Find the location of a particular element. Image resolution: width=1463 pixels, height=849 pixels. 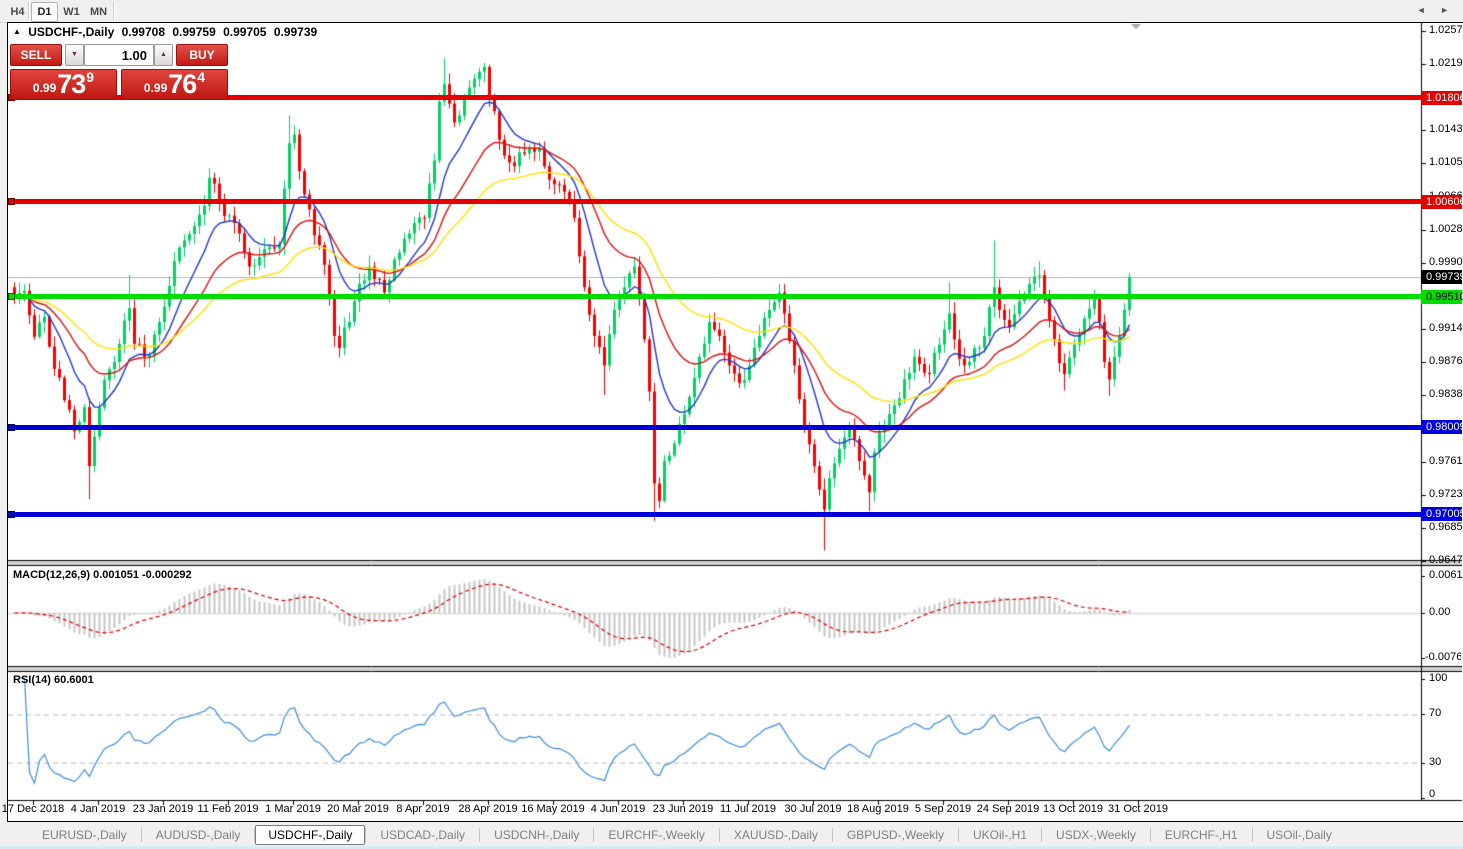

chart-tab-eurchf-h1: EURCHF-,H1 is located at coordinates (1201, 835).